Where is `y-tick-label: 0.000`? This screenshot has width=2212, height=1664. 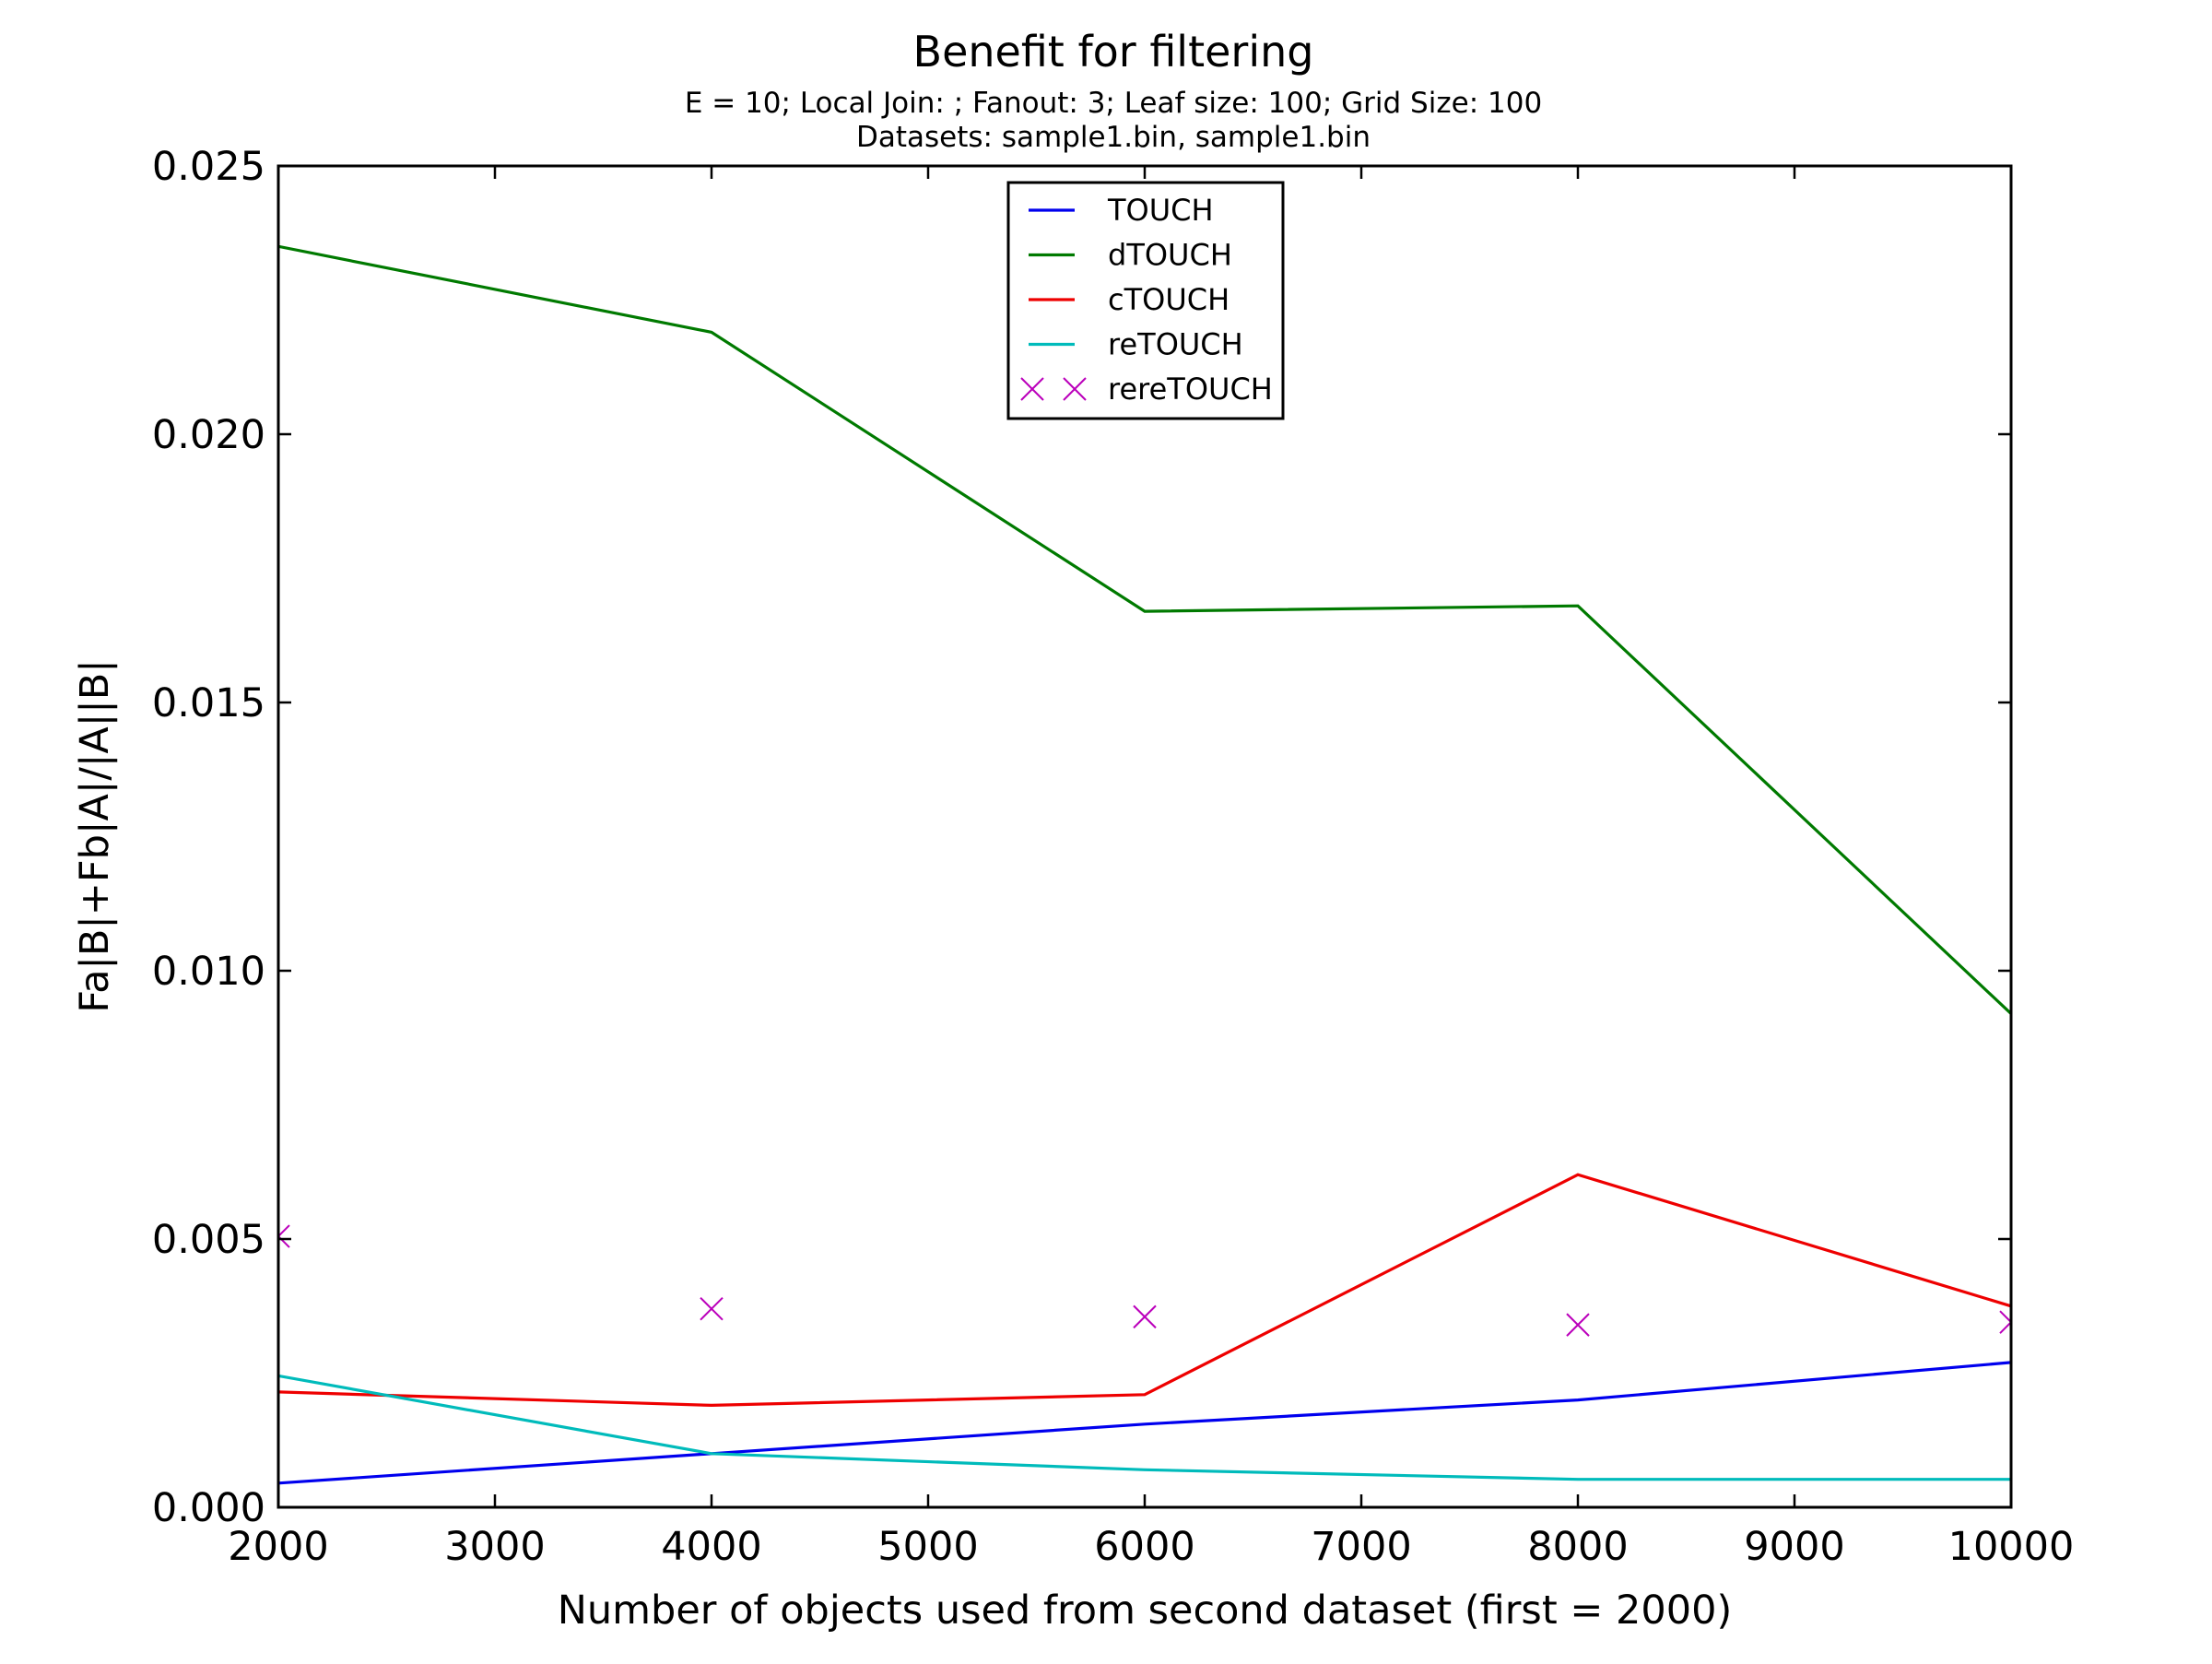 y-tick-label: 0.000 is located at coordinates (208, 1508).